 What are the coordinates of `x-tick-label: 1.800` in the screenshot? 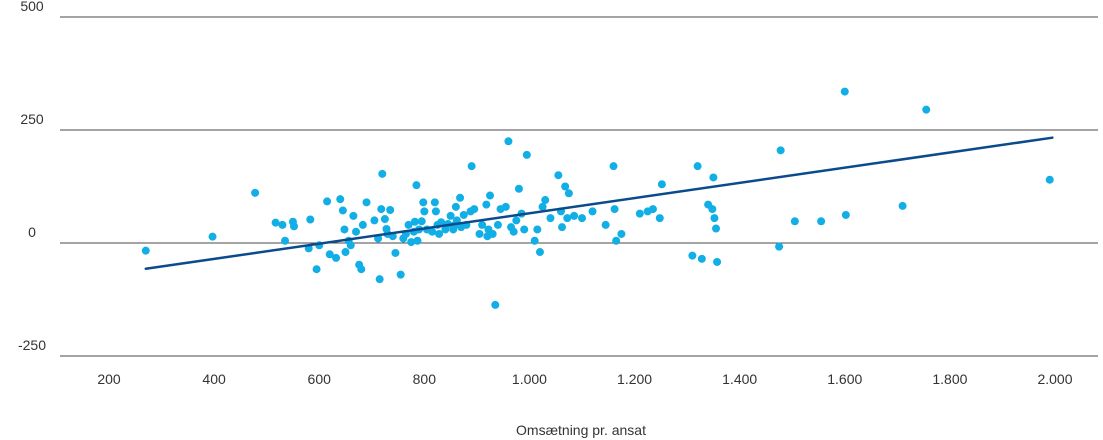 It's located at (949, 379).